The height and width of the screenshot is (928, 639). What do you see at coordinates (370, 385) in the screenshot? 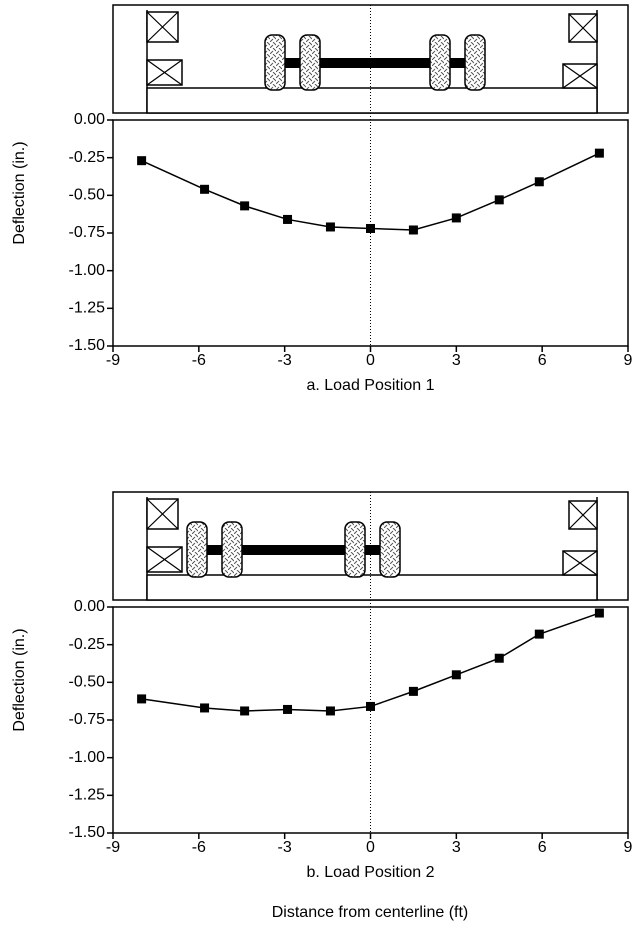
I see `x-axis-label: a. Load Position 1` at bounding box center [370, 385].